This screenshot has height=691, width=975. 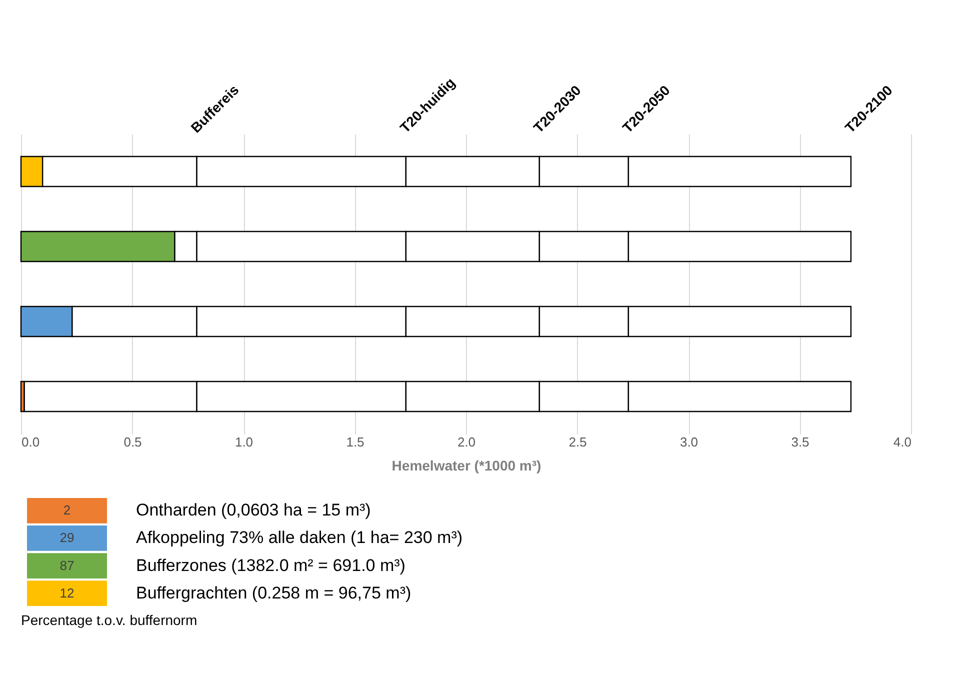 What do you see at coordinates (244, 442) in the screenshot?
I see `x-tick-label: 1.0` at bounding box center [244, 442].